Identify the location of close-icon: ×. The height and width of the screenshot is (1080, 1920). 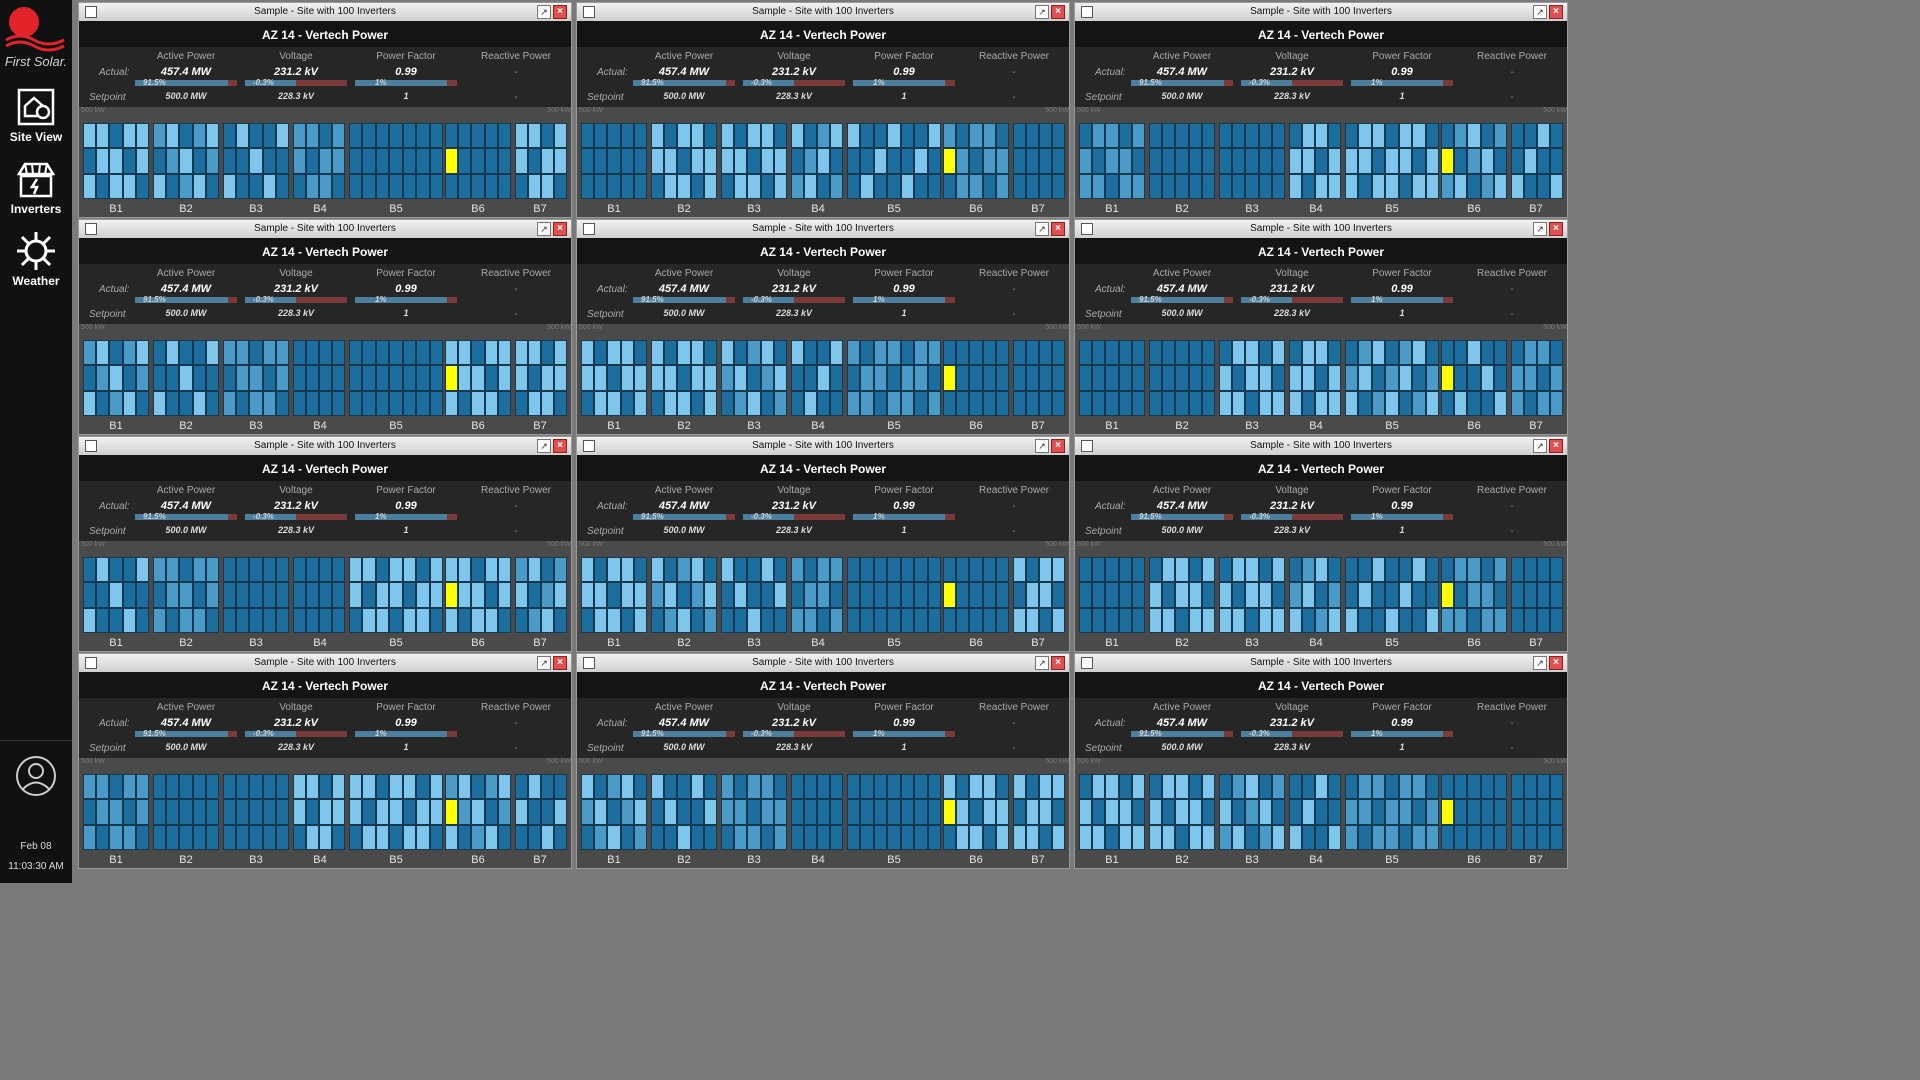
(1058, 229).